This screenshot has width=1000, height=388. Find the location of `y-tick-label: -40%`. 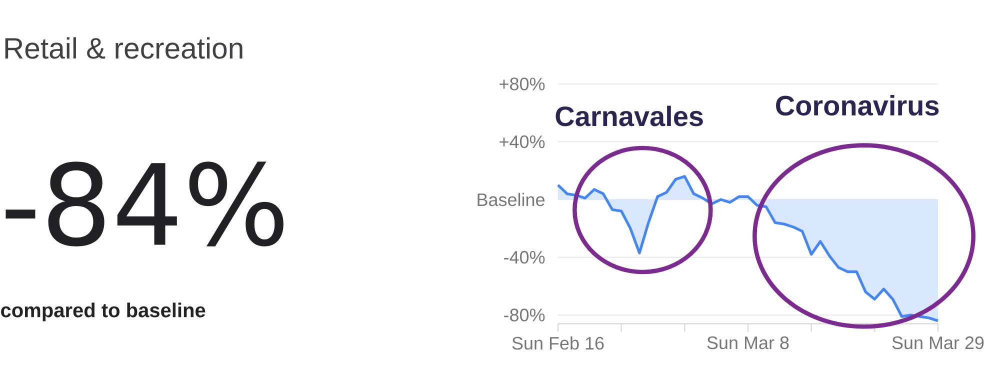

y-tick-label: -40% is located at coordinates (524, 257).